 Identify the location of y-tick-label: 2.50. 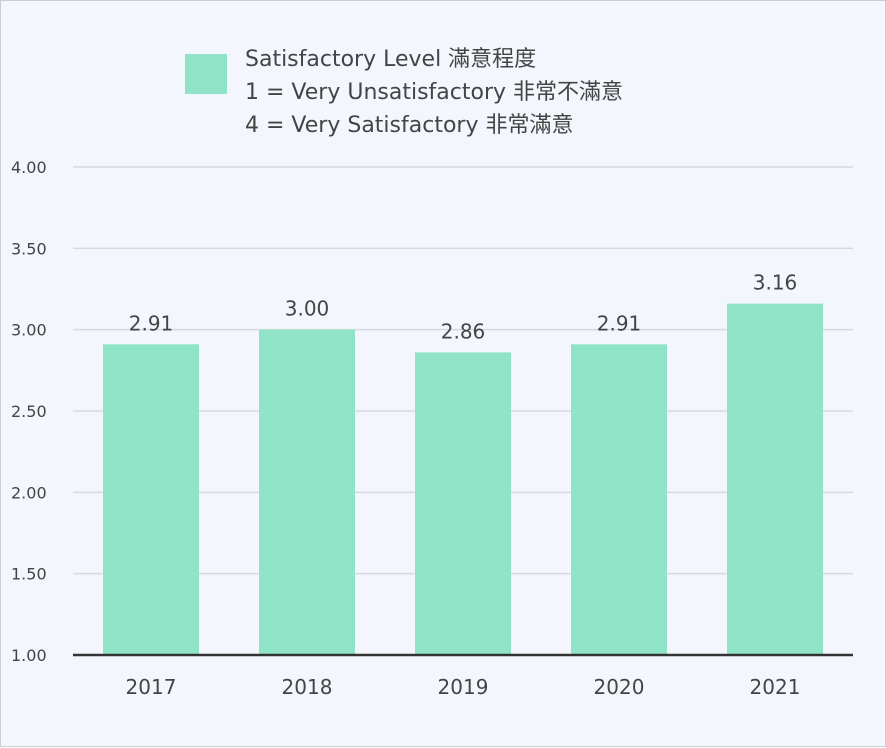
(29, 411).